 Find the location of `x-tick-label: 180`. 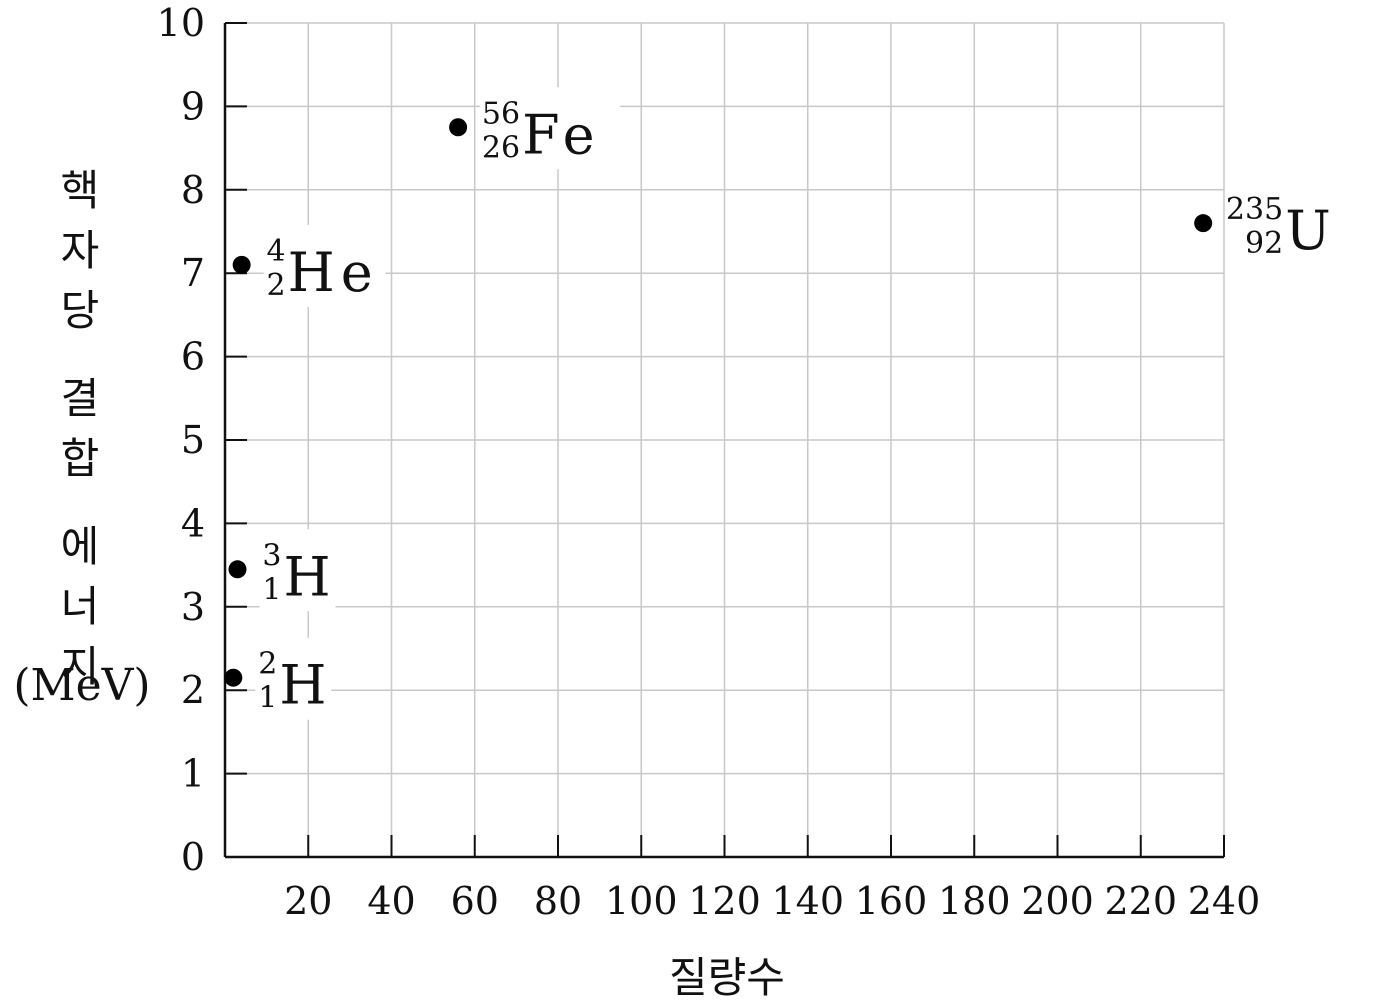

x-tick-label: 180 is located at coordinates (974, 901).